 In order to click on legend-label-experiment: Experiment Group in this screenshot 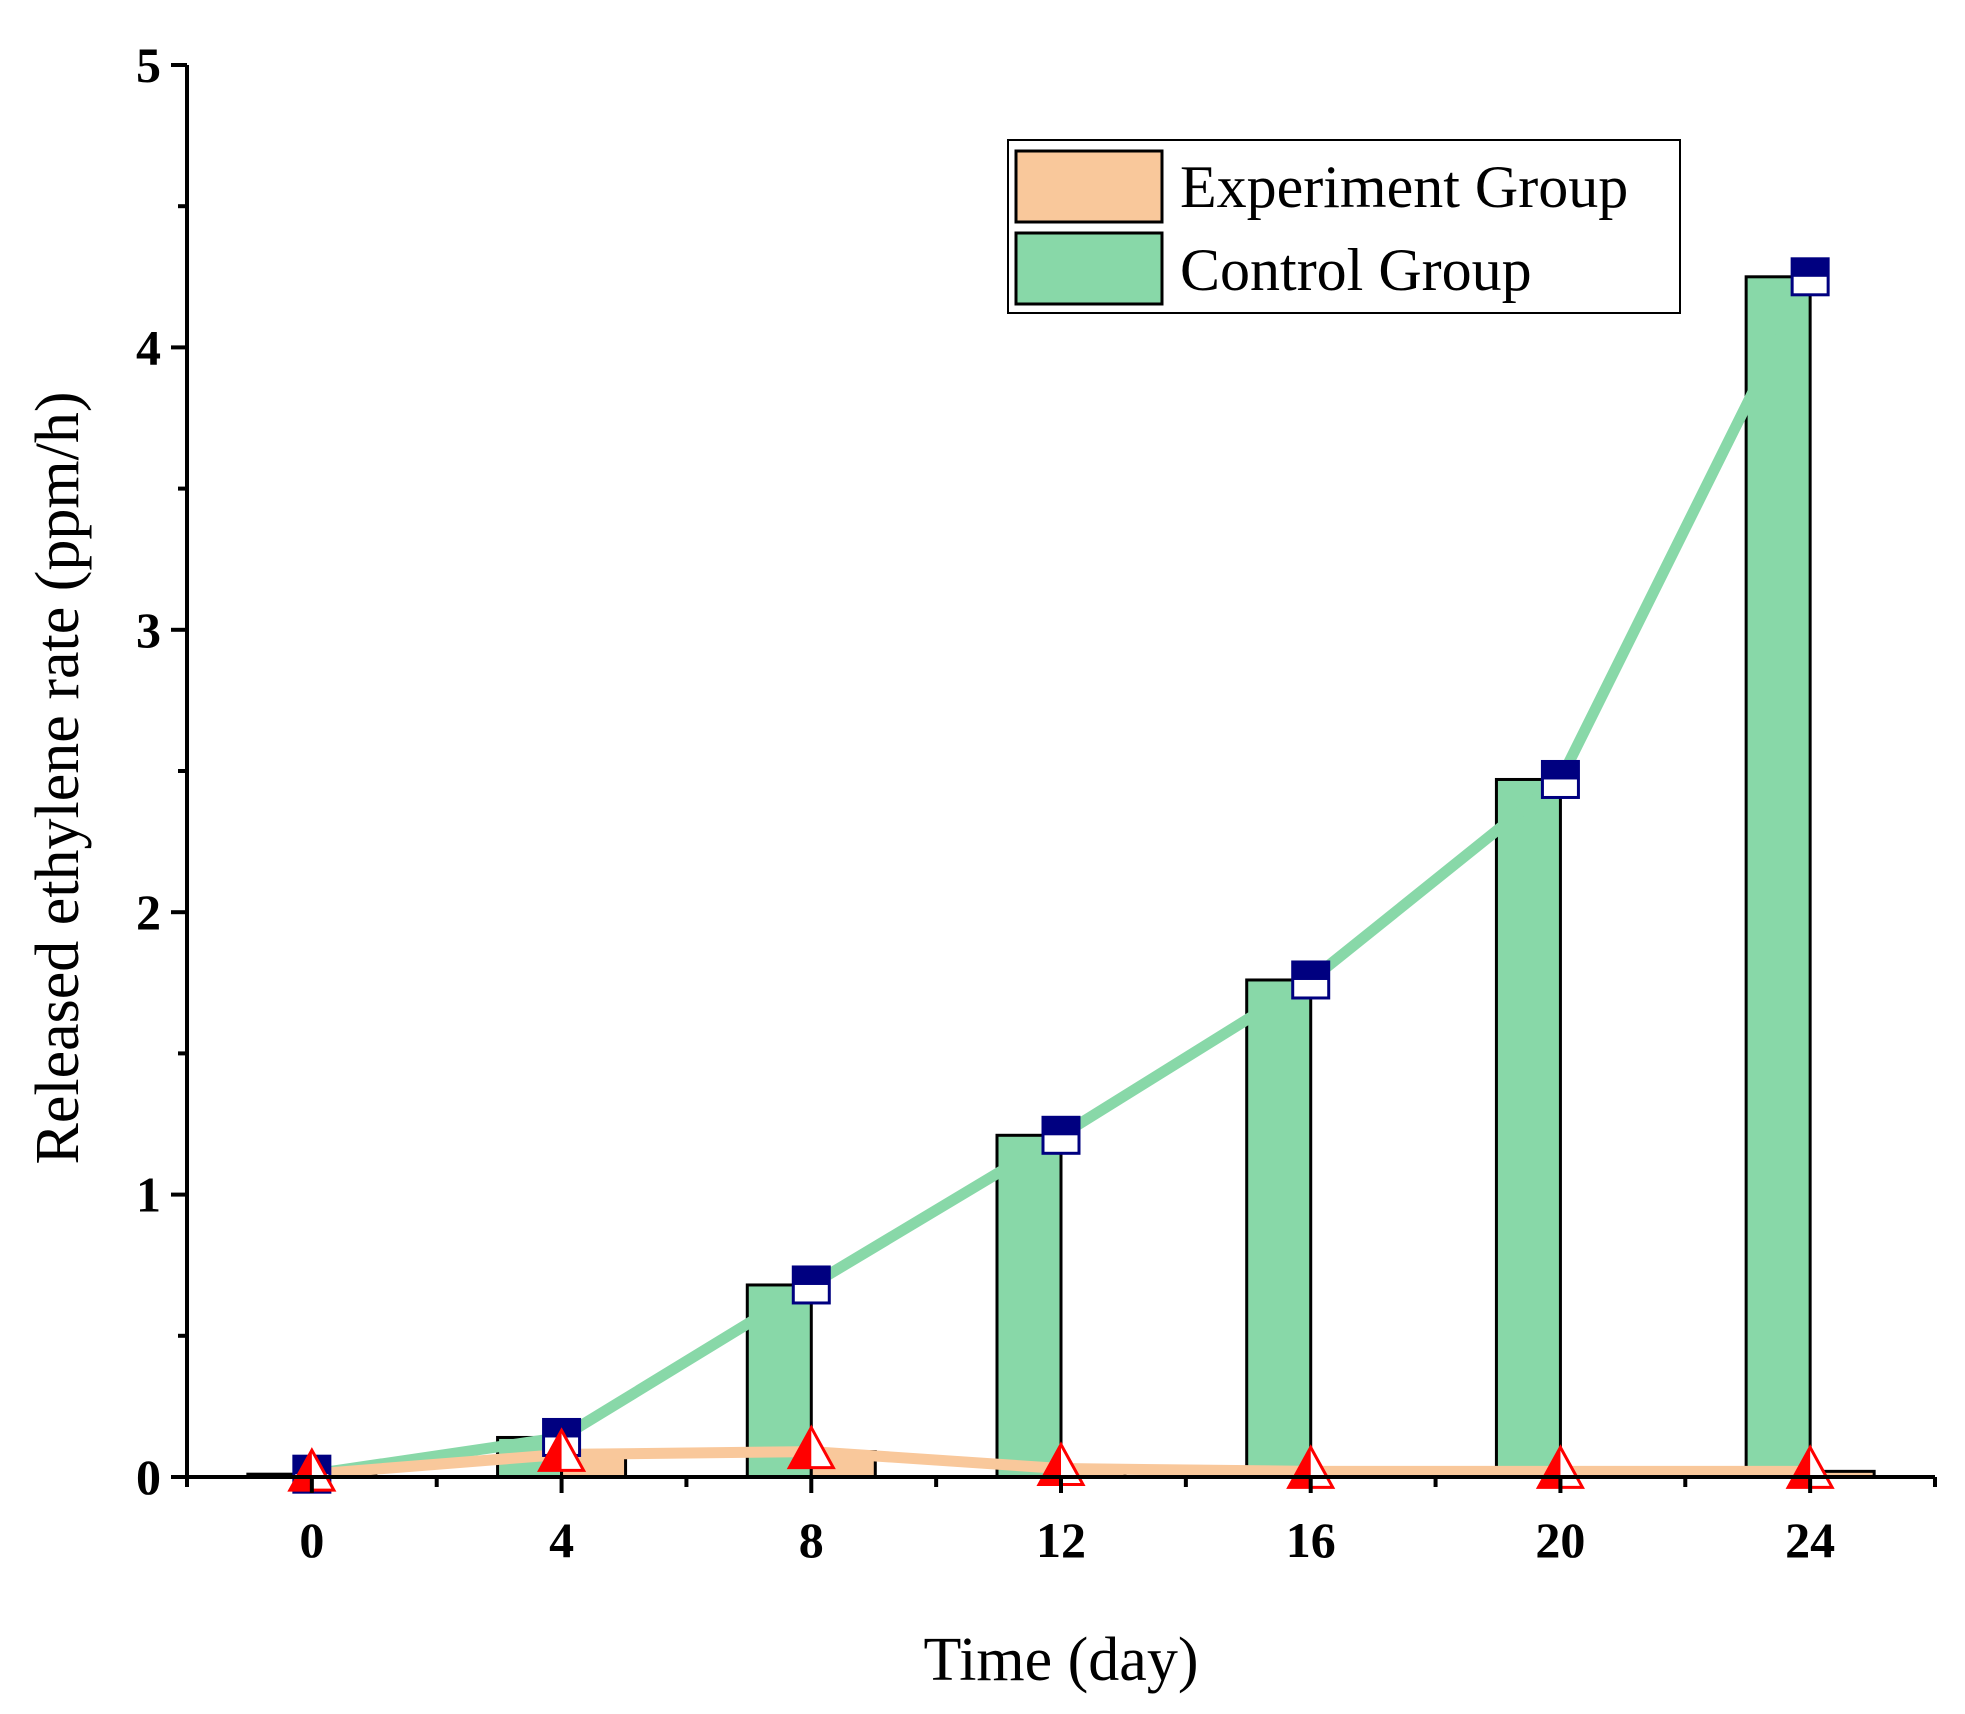, I will do `click(1404, 187)`.